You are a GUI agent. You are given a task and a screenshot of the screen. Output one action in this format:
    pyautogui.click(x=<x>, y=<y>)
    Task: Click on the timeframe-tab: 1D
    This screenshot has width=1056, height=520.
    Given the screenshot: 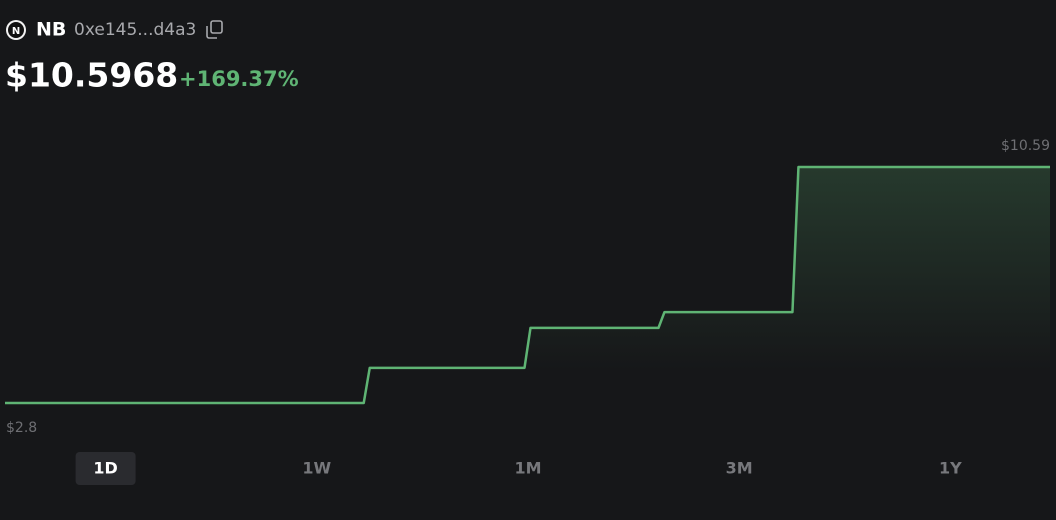 What is the action you would take?
    pyautogui.click(x=105, y=468)
    